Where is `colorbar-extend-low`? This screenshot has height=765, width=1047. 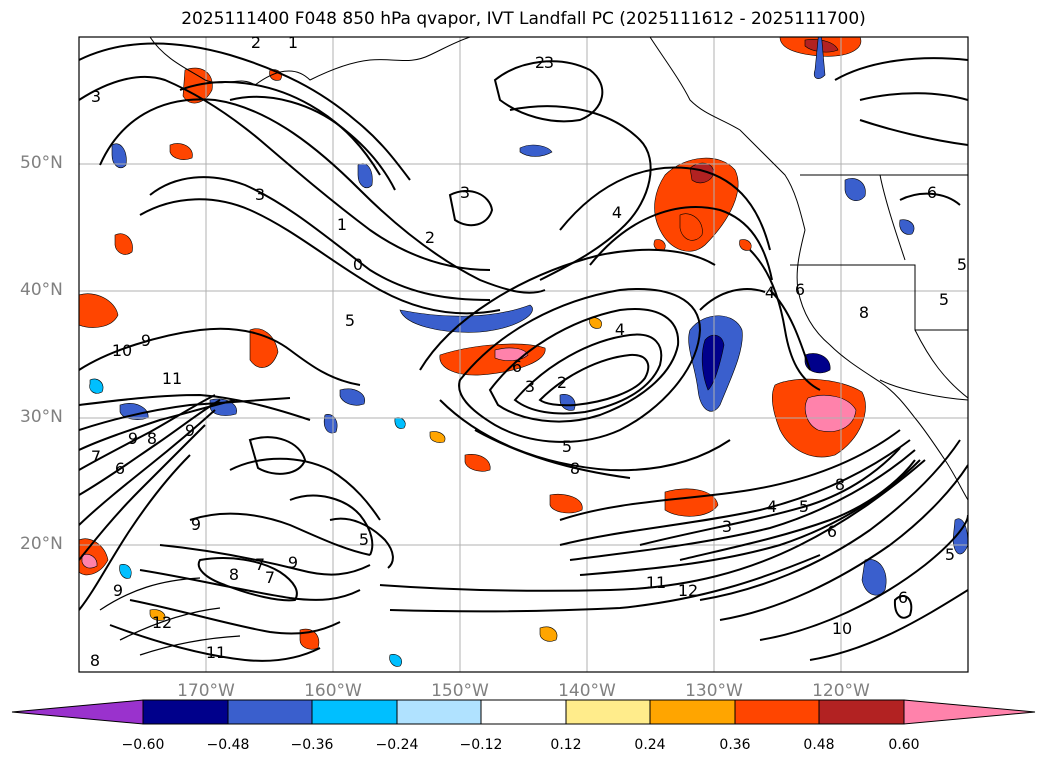 colorbar-extend-low is located at coordinates (77, 712).